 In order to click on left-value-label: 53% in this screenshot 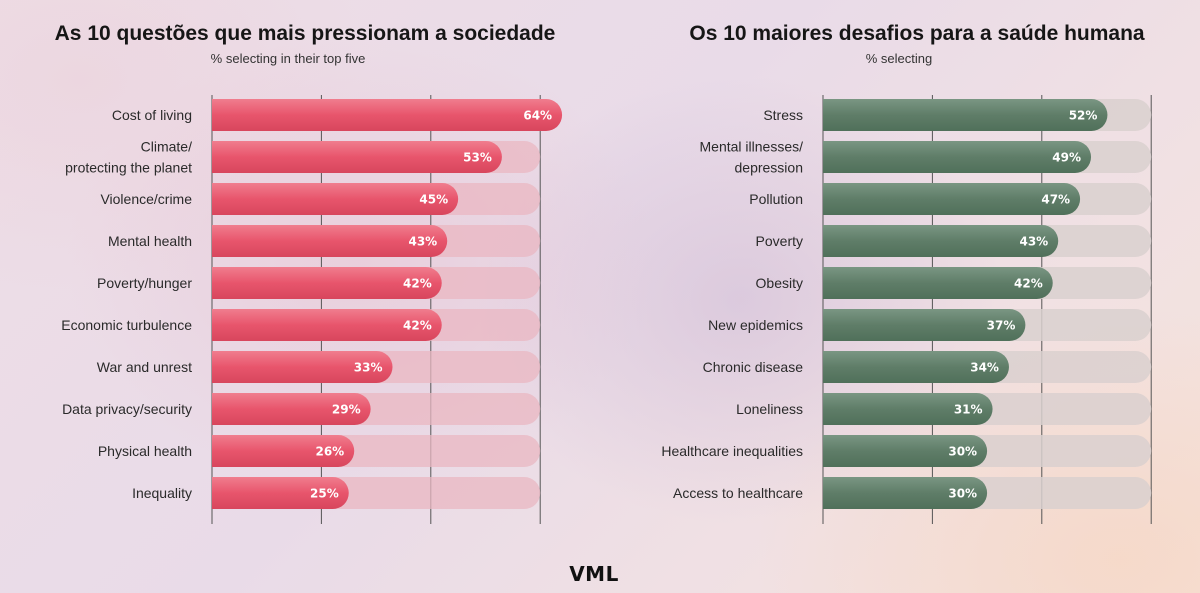, I will do `click(477, 158)`.